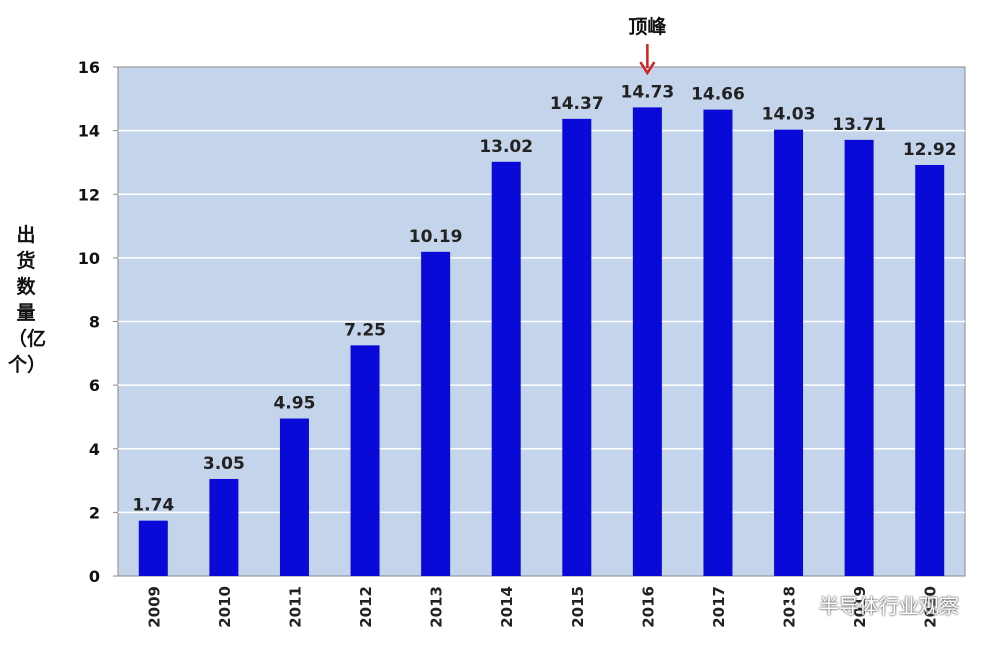  I want to click on x-tick-label: 2019, so click(860, 607).